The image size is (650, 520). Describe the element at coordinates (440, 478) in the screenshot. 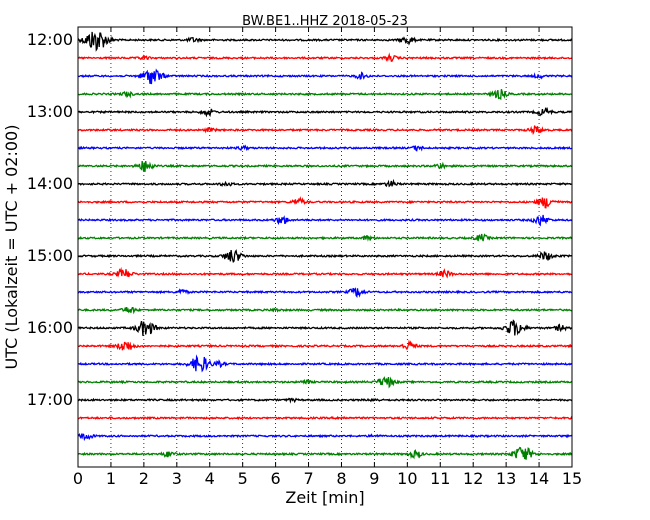

I see `x-tick-label: 11` at that location.